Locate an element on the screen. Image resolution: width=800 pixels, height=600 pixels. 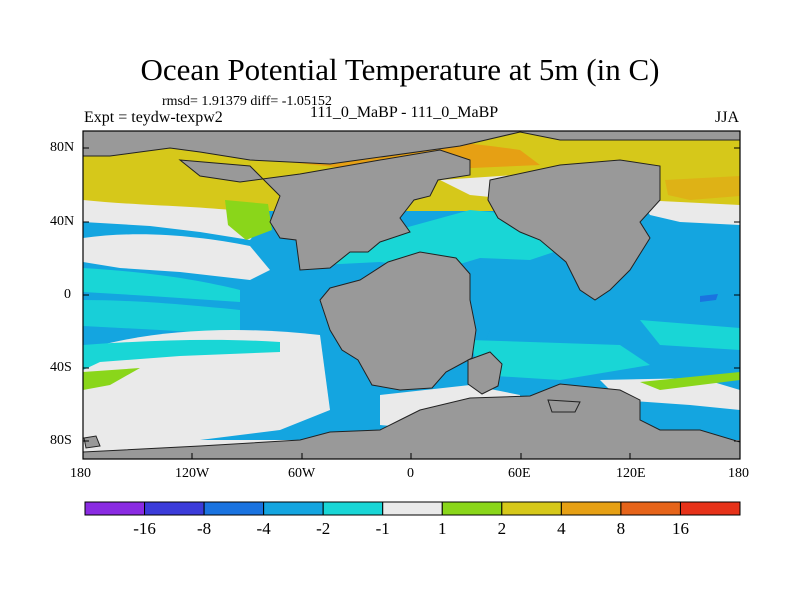
season-label: JJA is located at coordinates (727, 117).